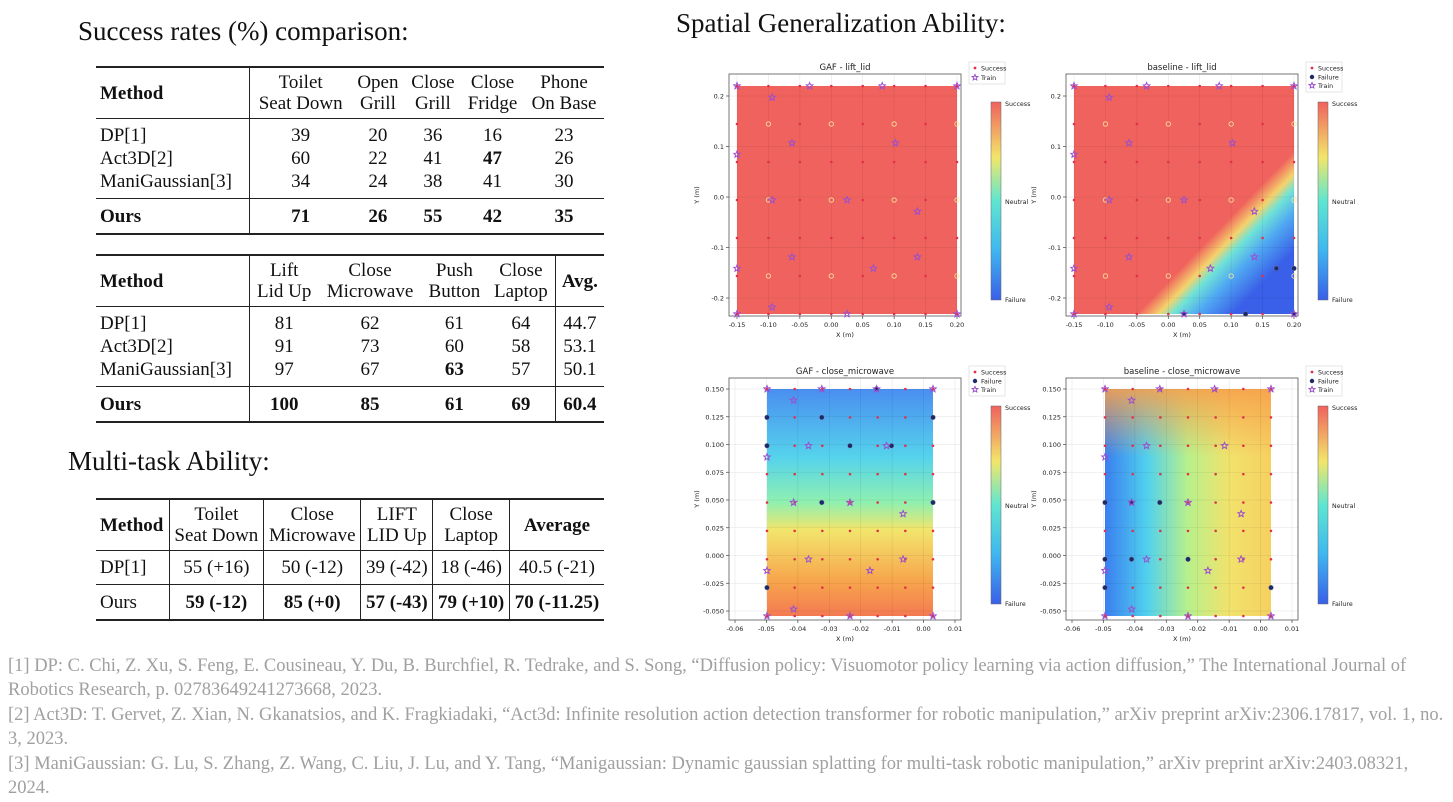 The image size is (1453, 802). Describe the element at coordinates (1231, 325) in the screenshot. I see `x-tick-label: 0.10` at that location.